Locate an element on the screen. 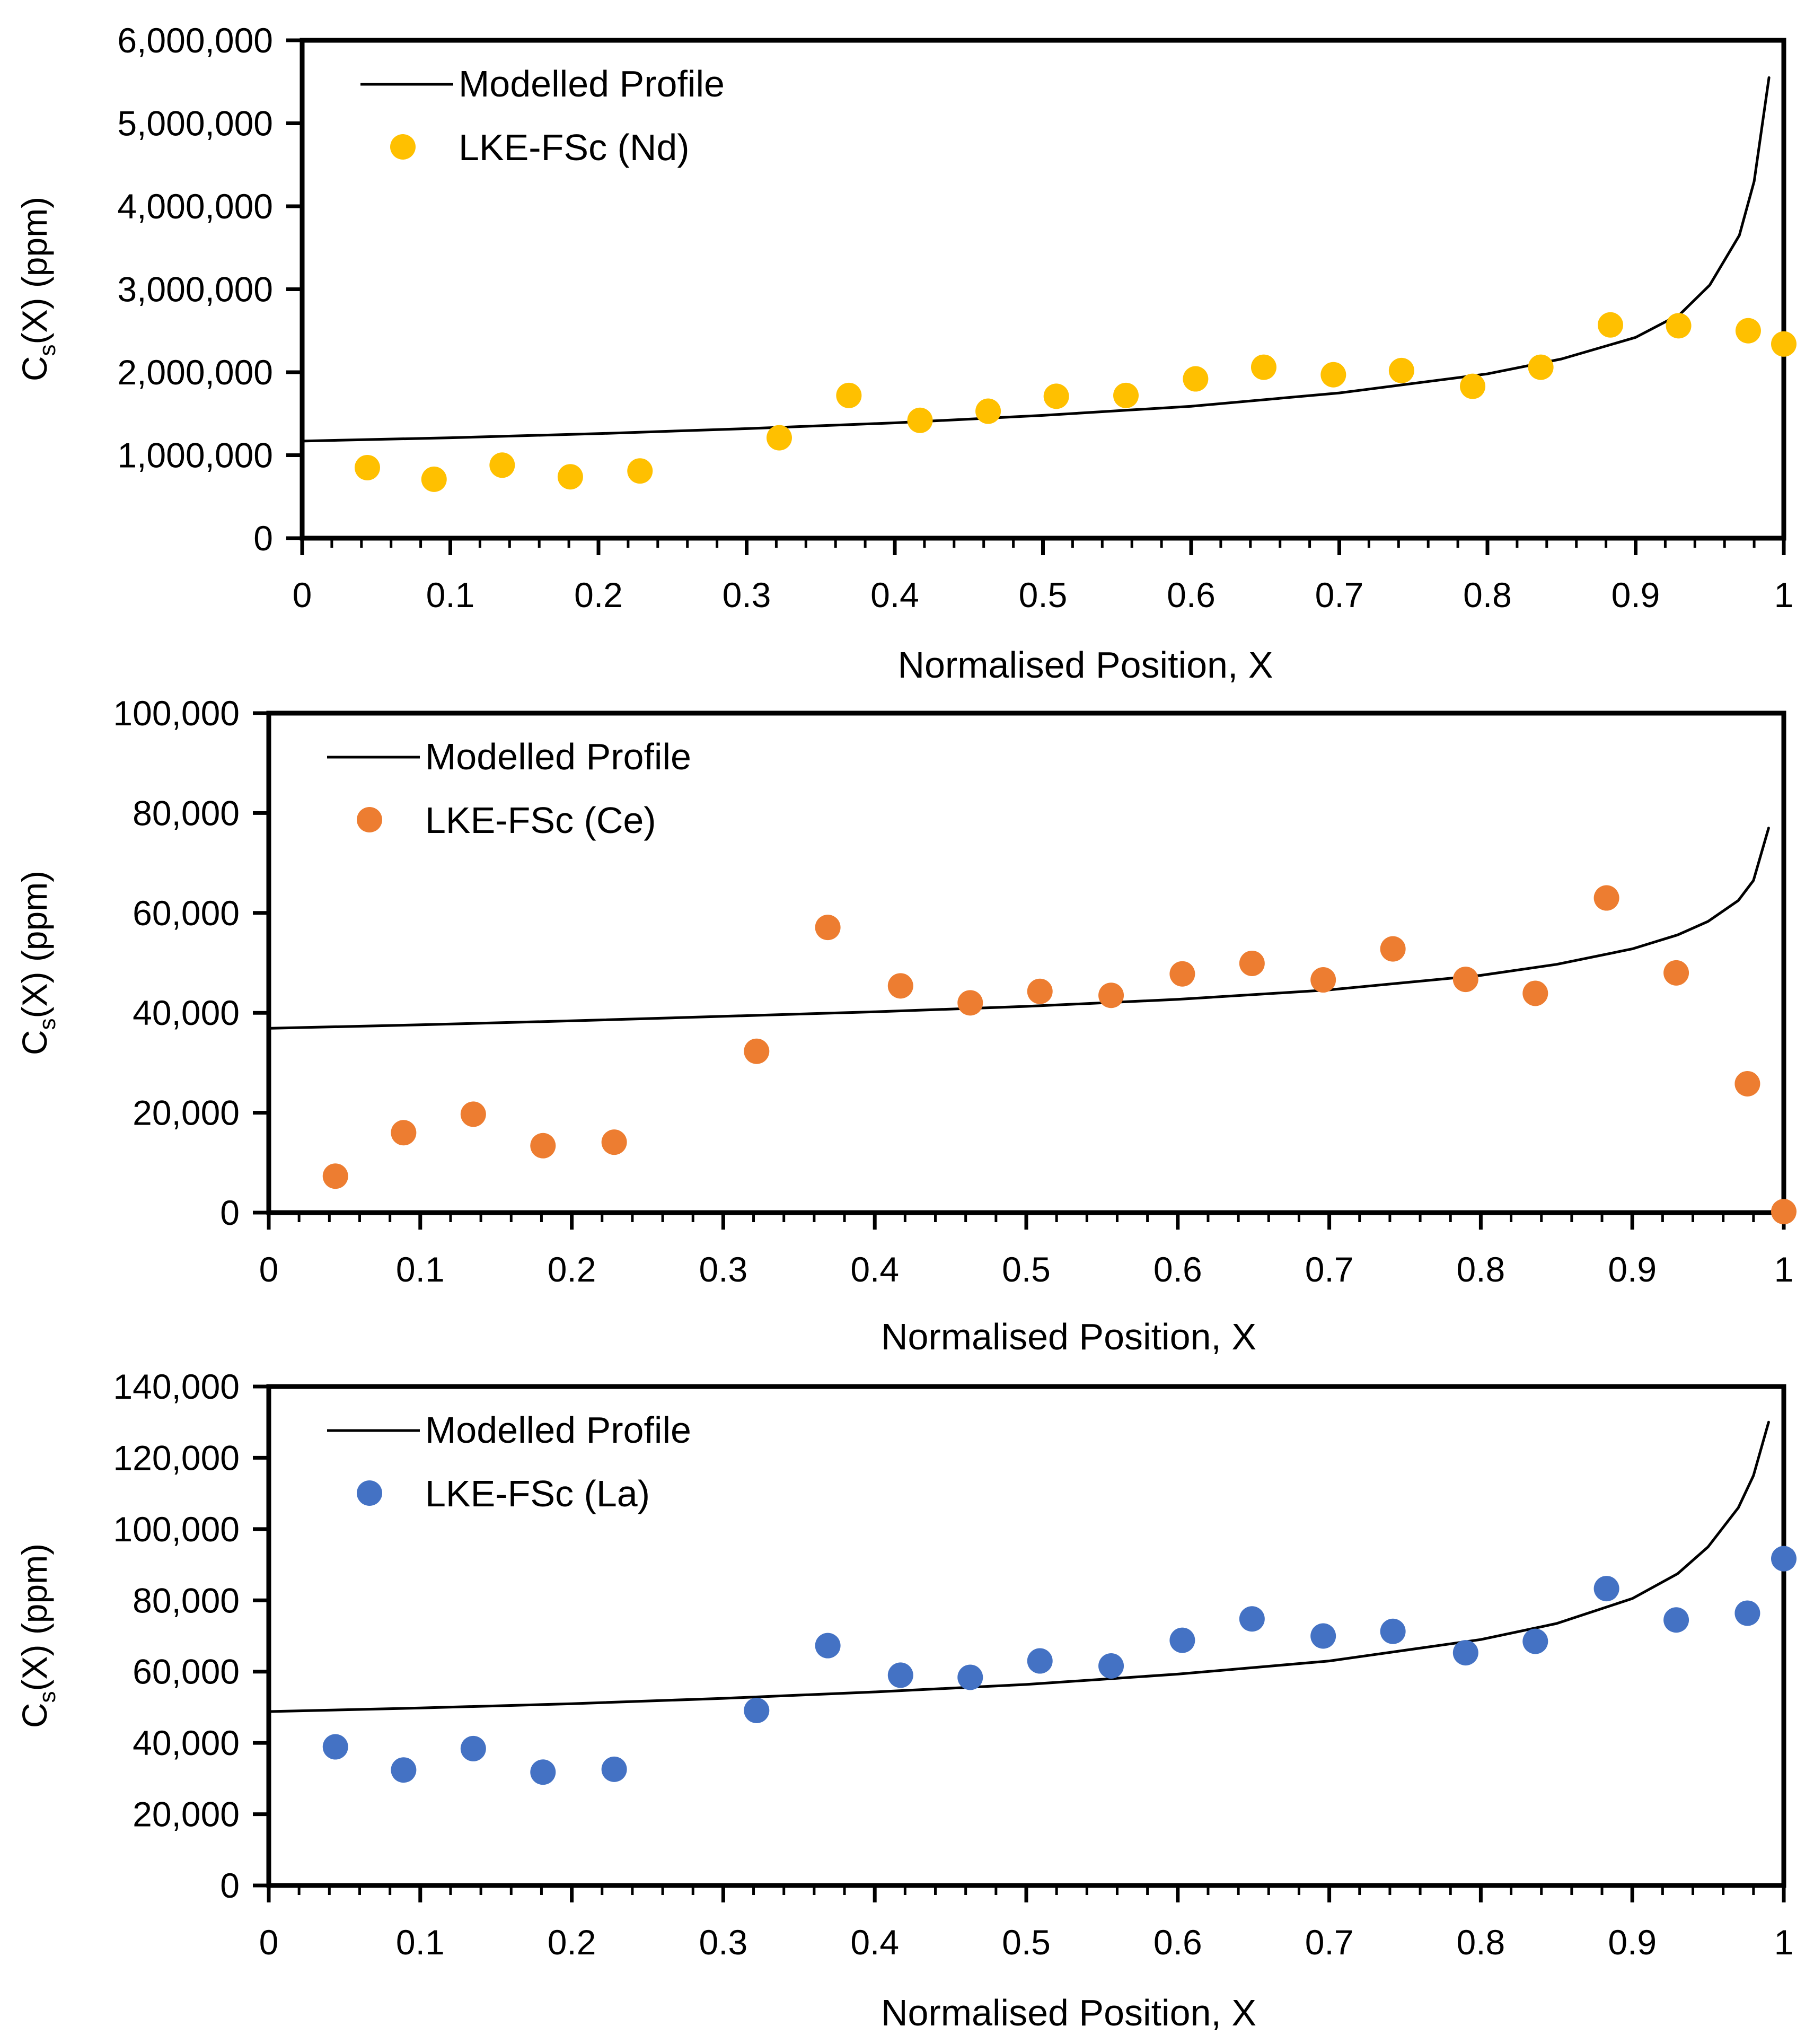 Image resolution: width=1814 pixels, height=2044 pixels. x-axis: 0 0.1 0.2 0.3 0.4 0.5 0.6 0.7 0.8 0.9 1 is located at coordinates (1026, 1923).